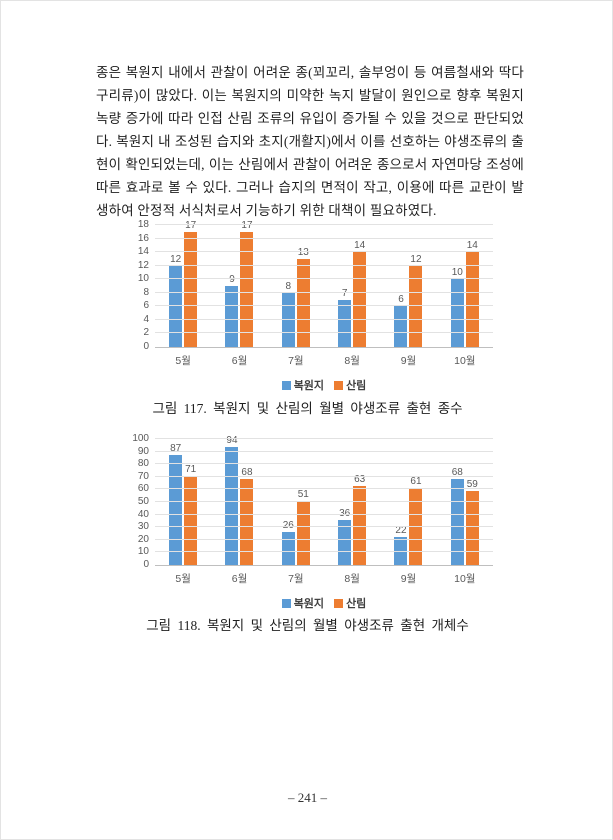  What do you see at coordinates (239, 500) in the screenshot?
I see `bar-group-6월: 94 68` at bounding box center [239, 500].